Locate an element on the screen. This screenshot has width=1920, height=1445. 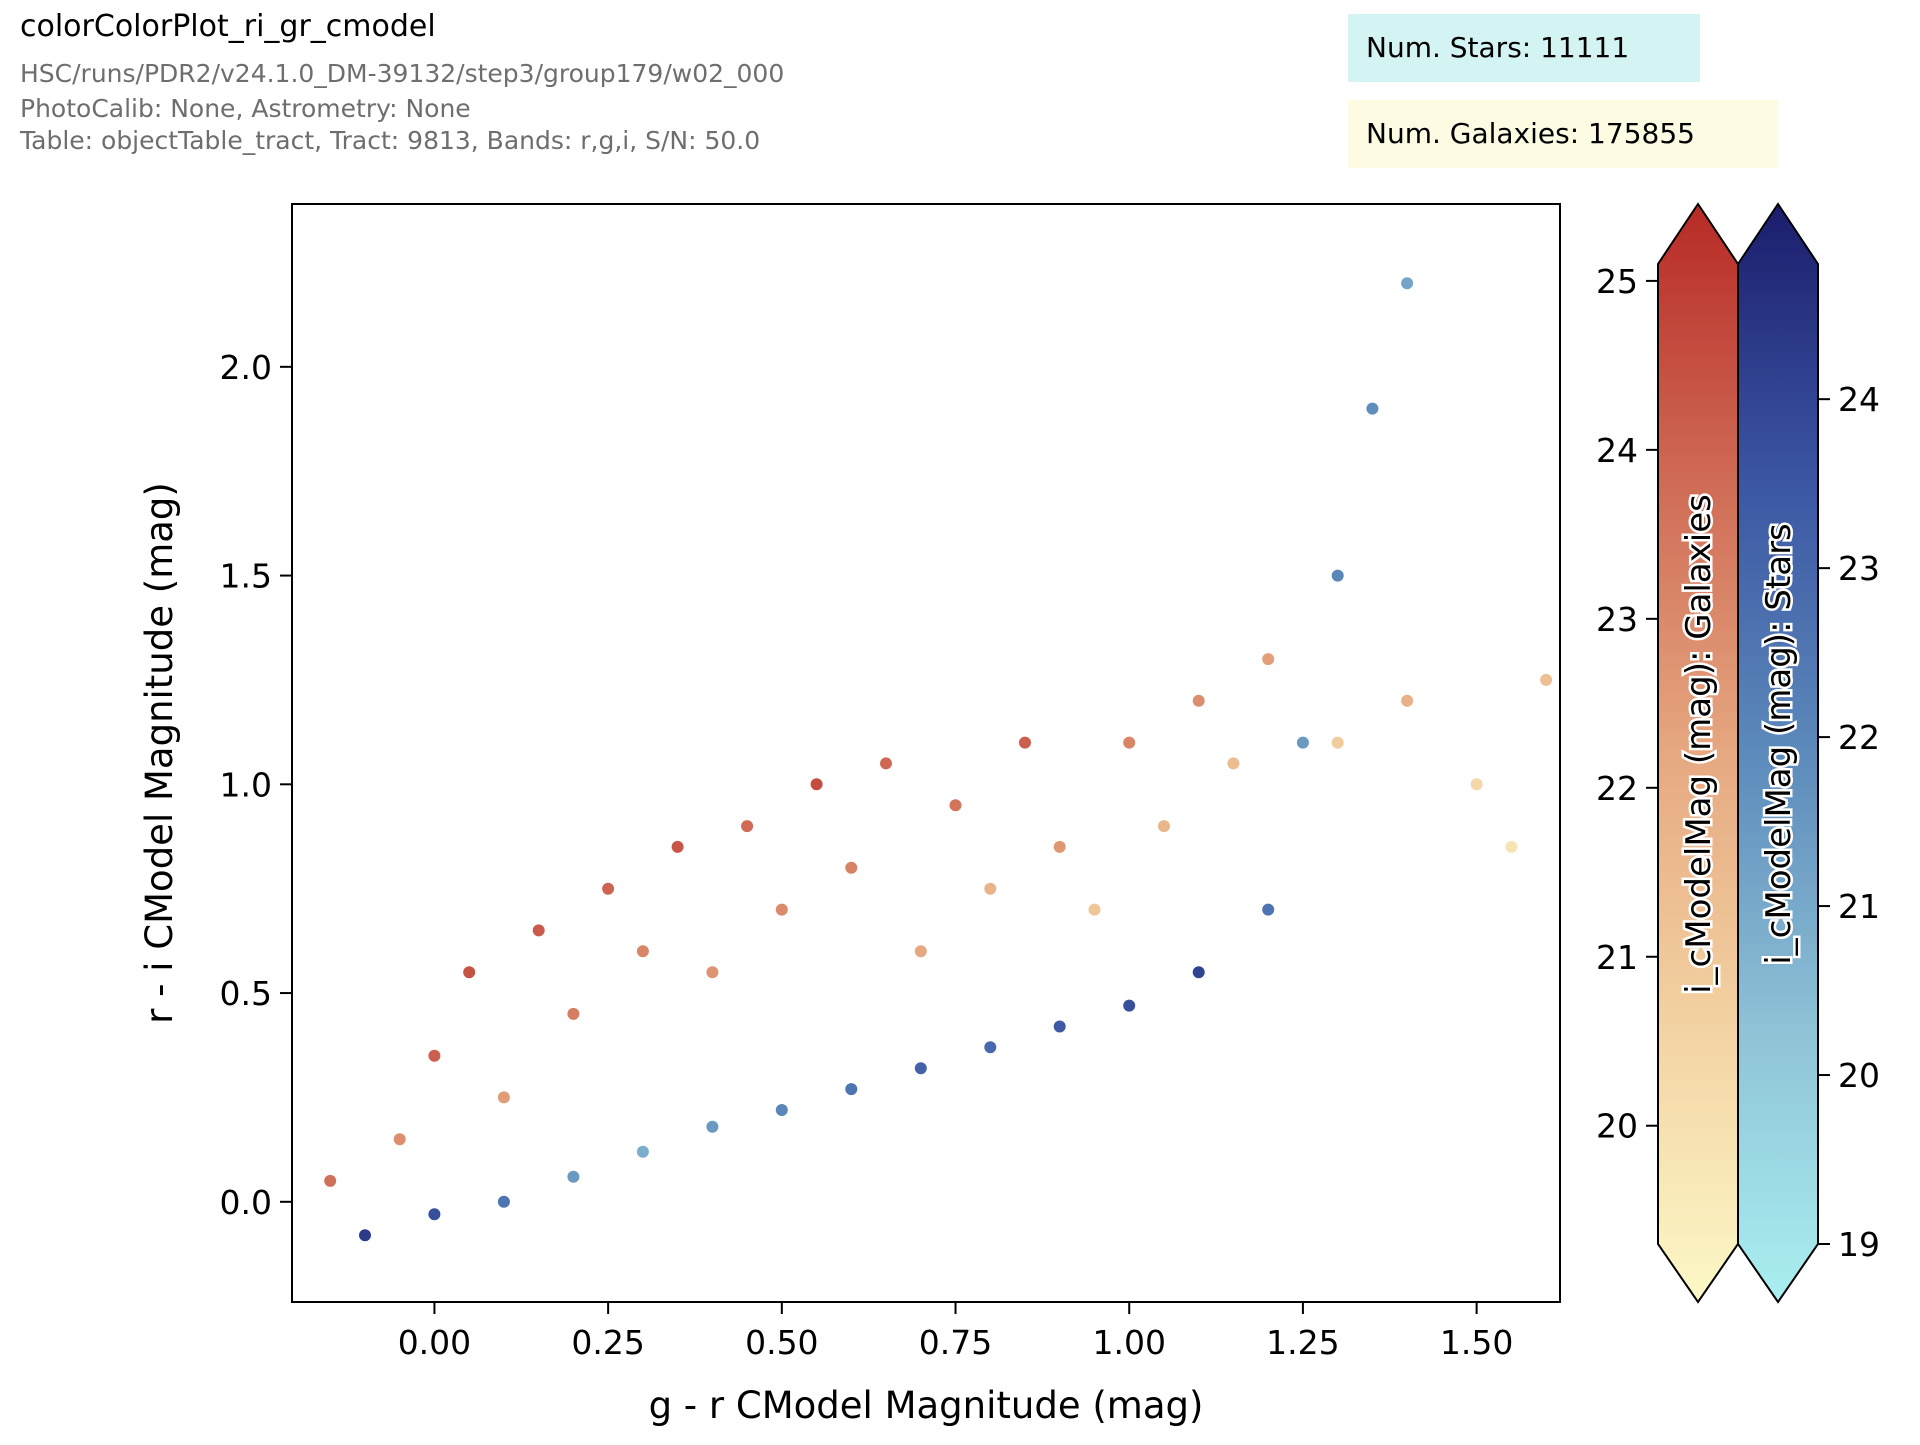
x-tick-label: 1.50 is located at coordinates (1476, 1342).